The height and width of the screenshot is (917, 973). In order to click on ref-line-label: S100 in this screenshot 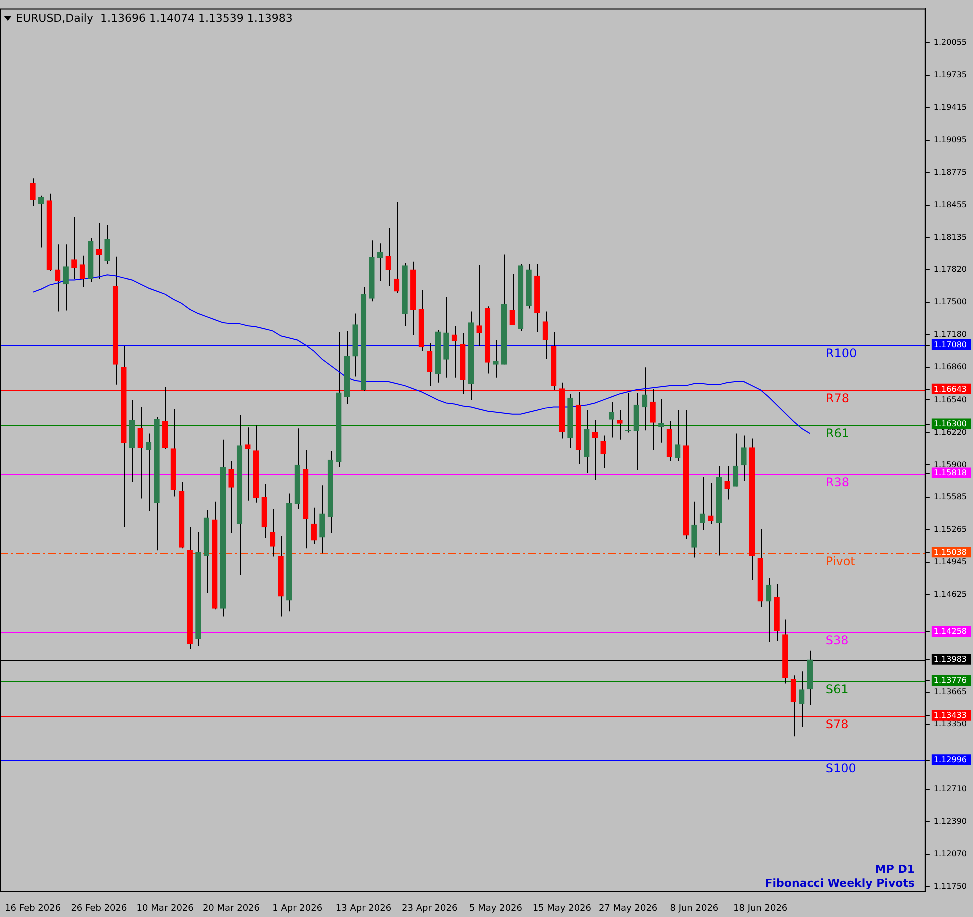, I will do `click(841, 769)`.